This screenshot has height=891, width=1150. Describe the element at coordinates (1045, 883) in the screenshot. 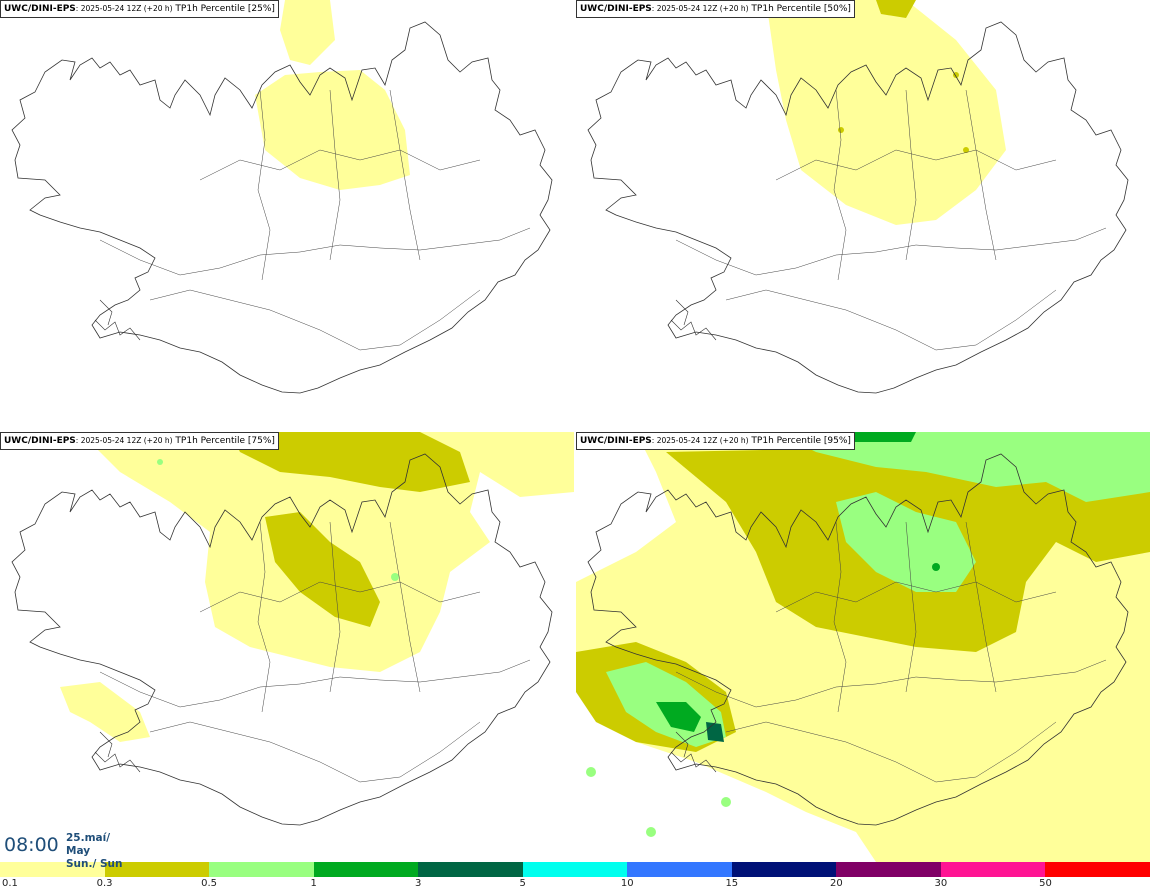

I see `legend-label: 50` at that location.